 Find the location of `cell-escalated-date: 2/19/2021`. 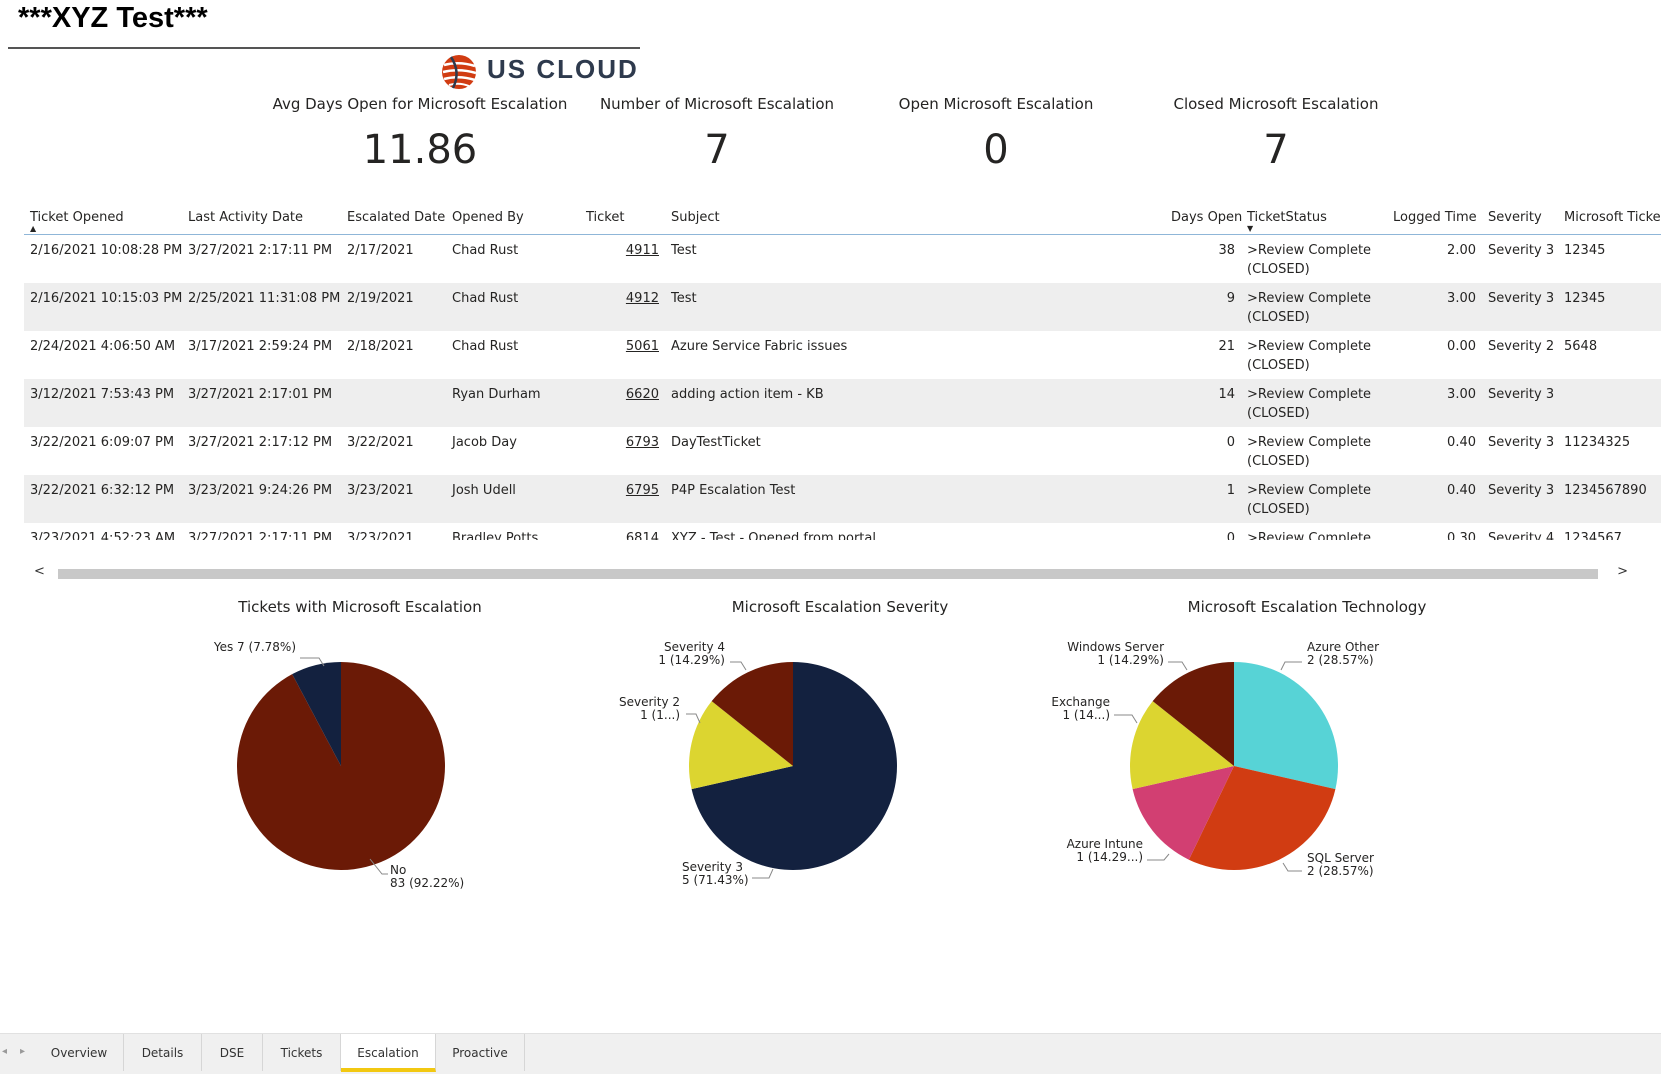

cell-escalated-date: 2/19/2021 is located at coordinates (393, 307).